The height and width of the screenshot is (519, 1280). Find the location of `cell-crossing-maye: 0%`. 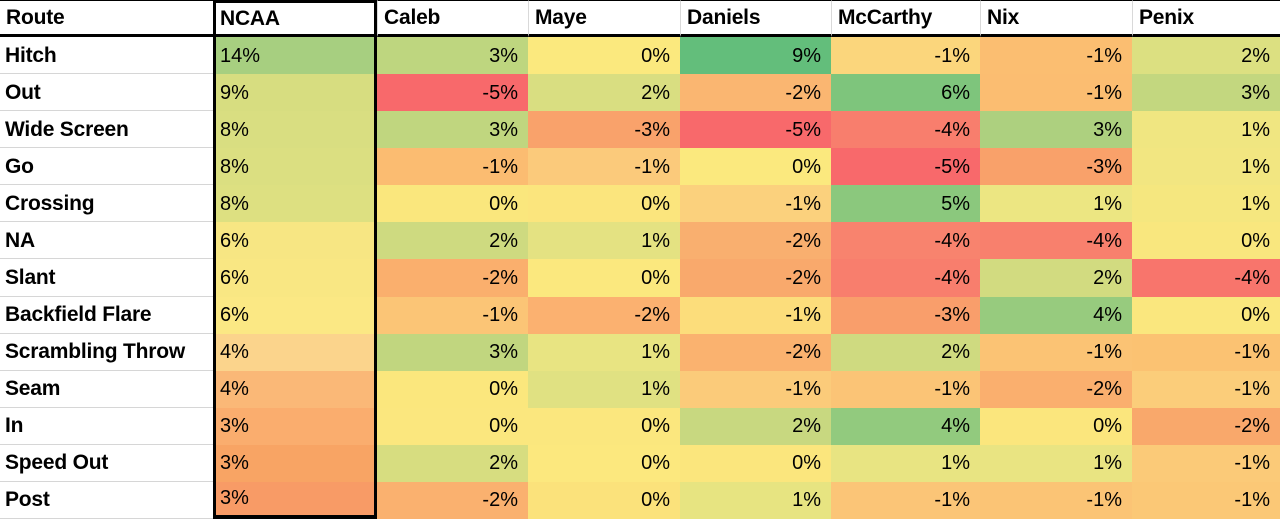

cell-crossing-maye: 0% is located at coordinates (604, 204).